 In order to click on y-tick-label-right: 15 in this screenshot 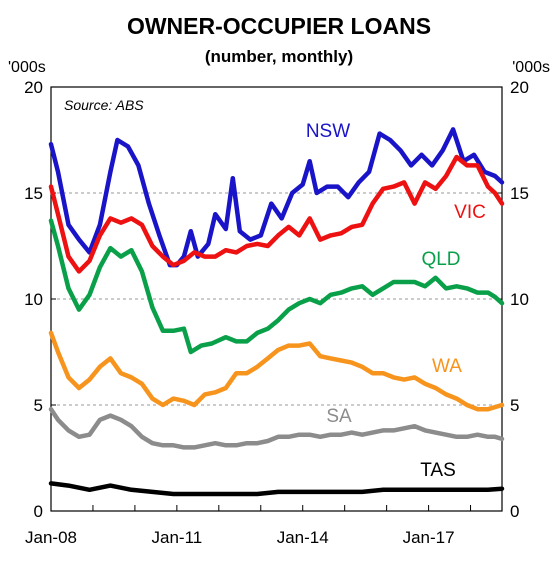, I will do `click(519, 193)`.